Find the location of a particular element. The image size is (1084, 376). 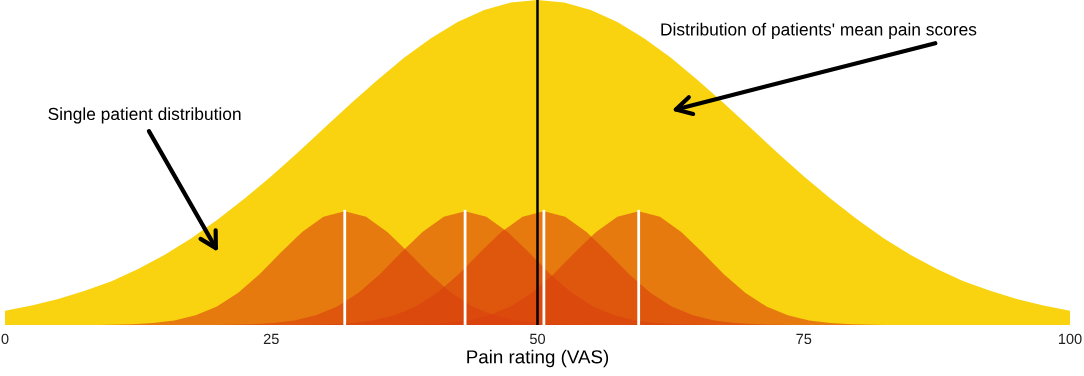

x-axis-title: Pain rating (VAS) is located at coordinates (538, 358).